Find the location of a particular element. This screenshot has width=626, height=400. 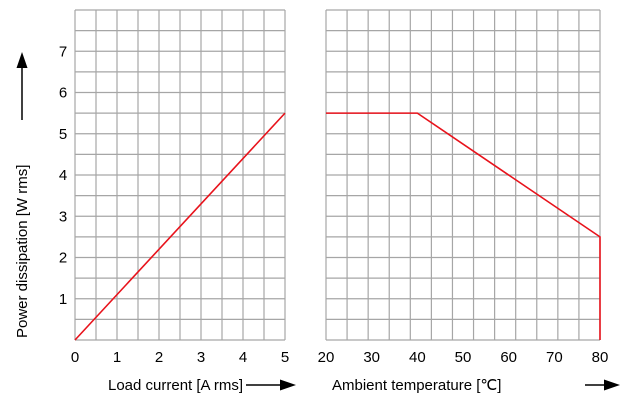

x-tick-label: 20 is located at coordinates (326, 357).